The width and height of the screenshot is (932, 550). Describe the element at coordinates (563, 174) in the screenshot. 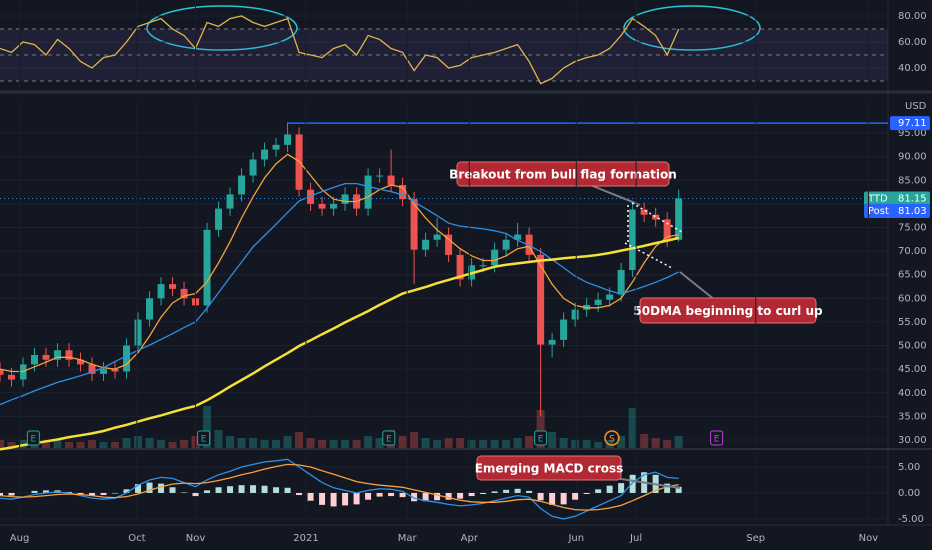

I see `annotation-box` at that location.